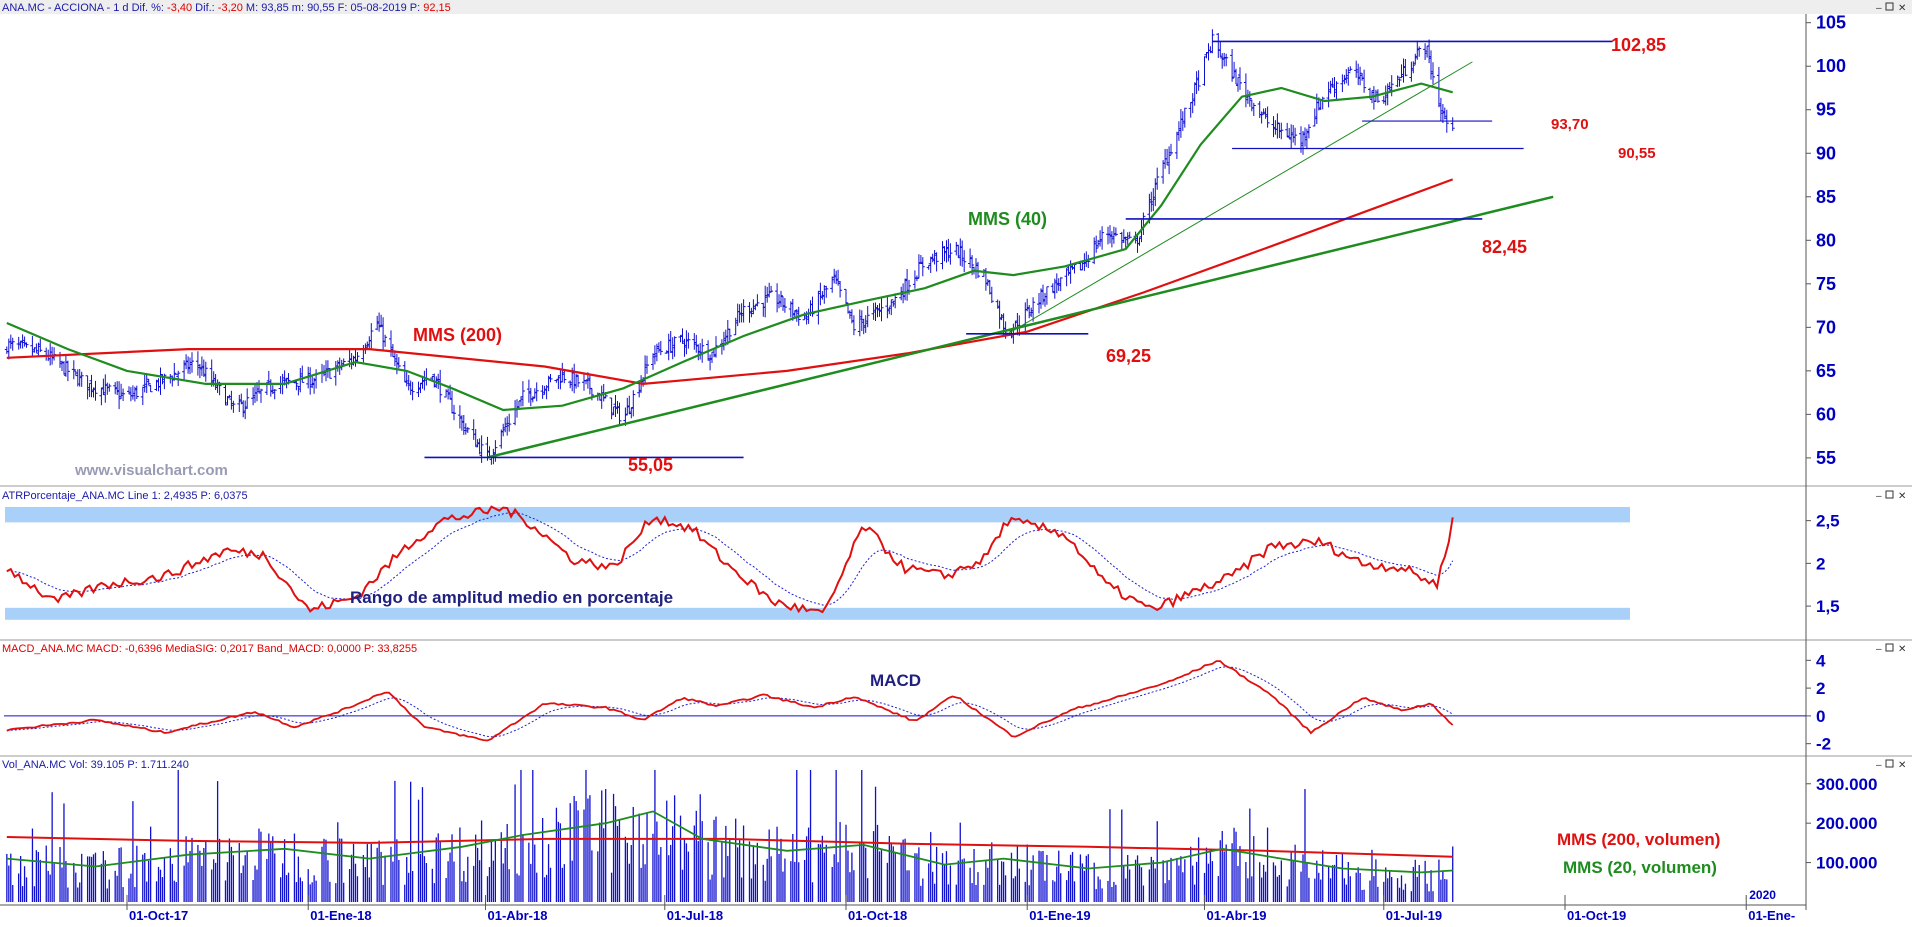 This screenshot has height=927, width=1912. Describe the element at coordinates (95, 765) in the screenshot. I see `header-vol: Vol_ANA.MC Vol: 39.105 P: 1.711.240` at that location.